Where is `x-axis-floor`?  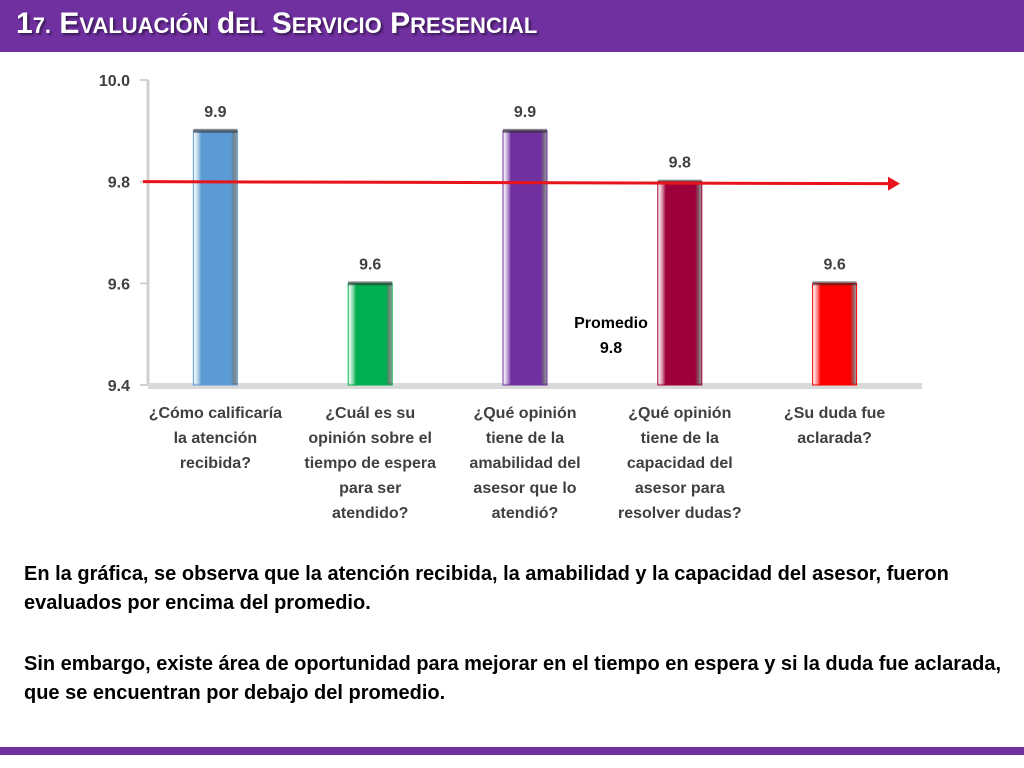
x-axis-floor is located at coordinates (535, 386).